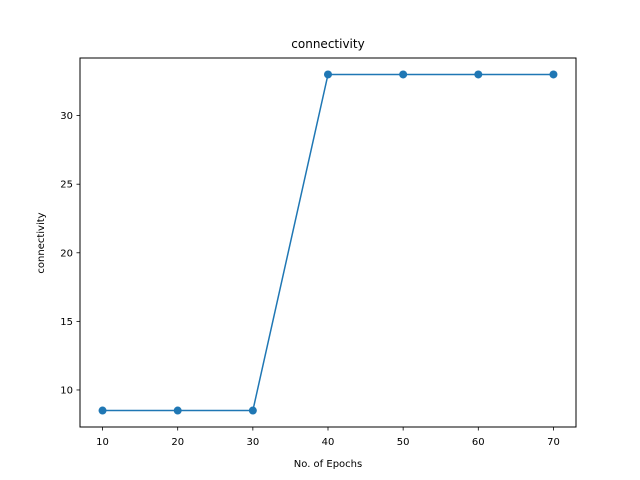 This screenshot has width=640, height=480. What do you see at coordinates (328, 464) in the screenshot?
I see `x-axis-label: No. of Epochs` at bounding box center [328, 464].